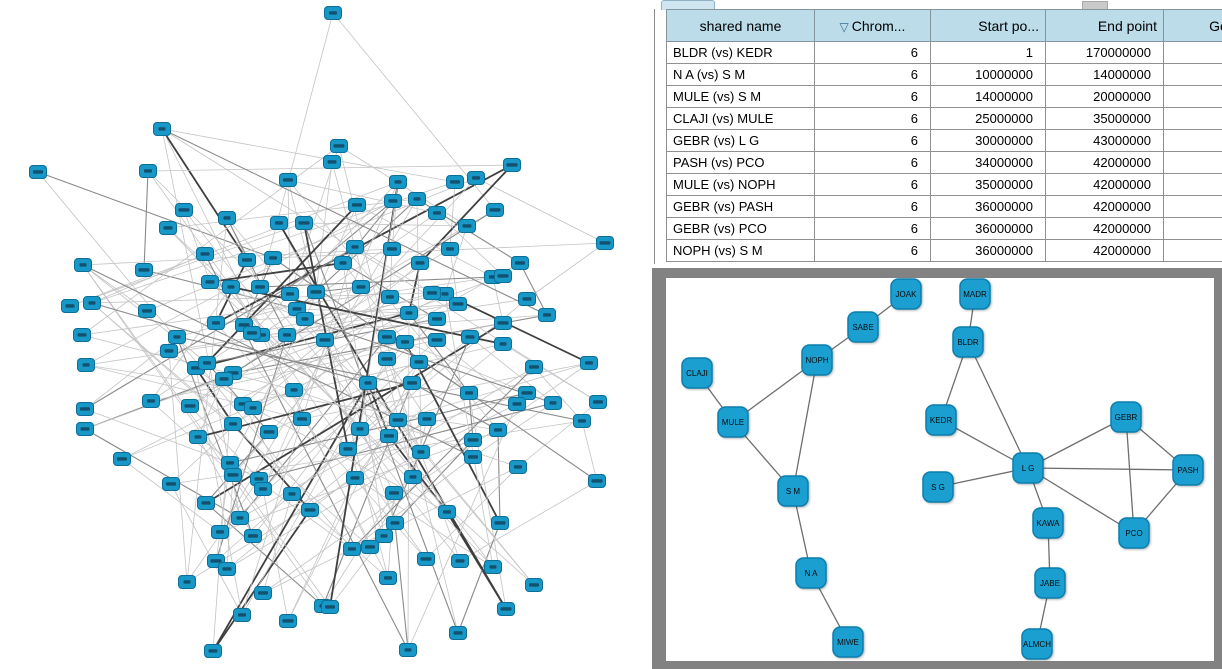 The height and width of the screenshot is (669, 1222). Describe the element at coordinates (1104, 96) in the screenshot. I see `table-cell: 20000000` at that location.